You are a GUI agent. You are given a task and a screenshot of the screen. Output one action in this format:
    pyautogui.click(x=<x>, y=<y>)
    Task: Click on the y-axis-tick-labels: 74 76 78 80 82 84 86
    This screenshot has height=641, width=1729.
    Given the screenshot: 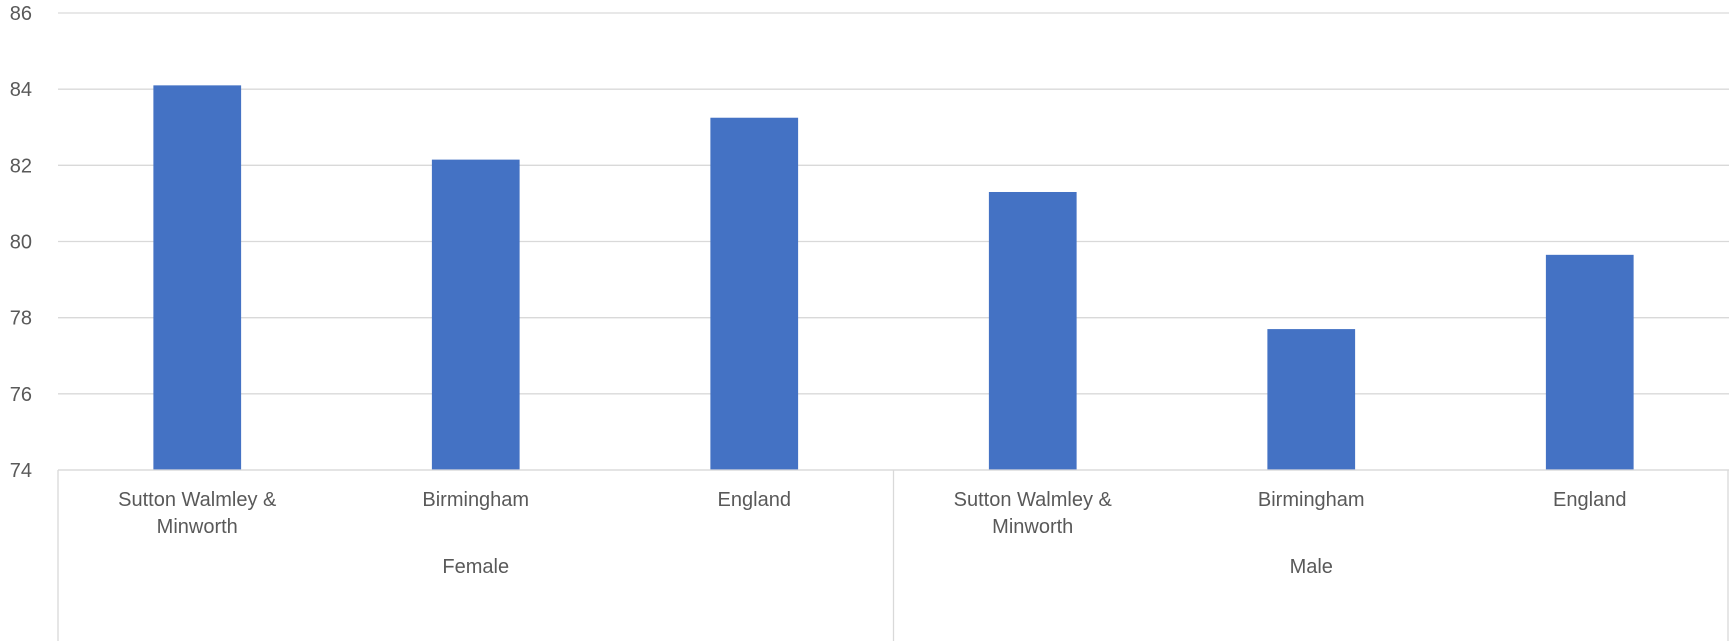 What is the action you would take?
    pyautogui.click(x=21, y=242)
    